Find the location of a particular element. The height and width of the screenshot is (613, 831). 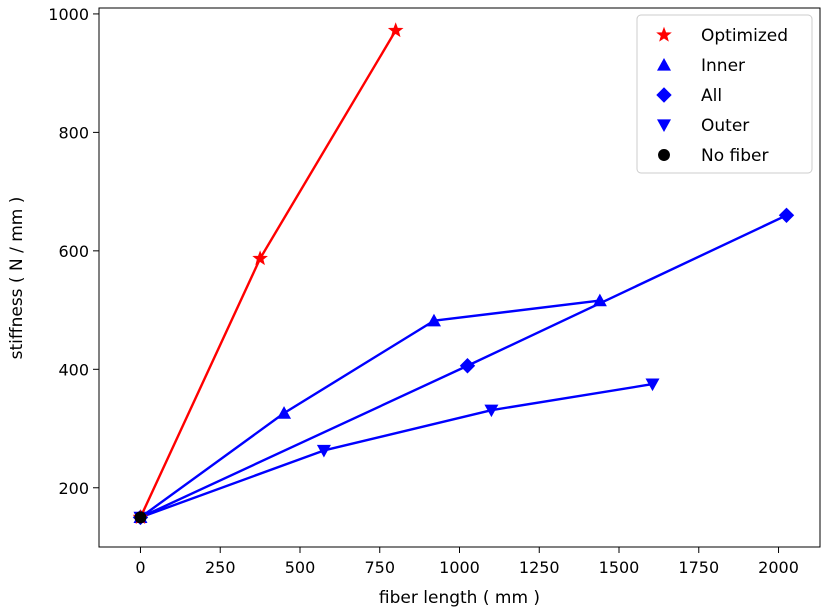

x-axis-label: fiber length ( mm ) is located at coordinates (459, 598).